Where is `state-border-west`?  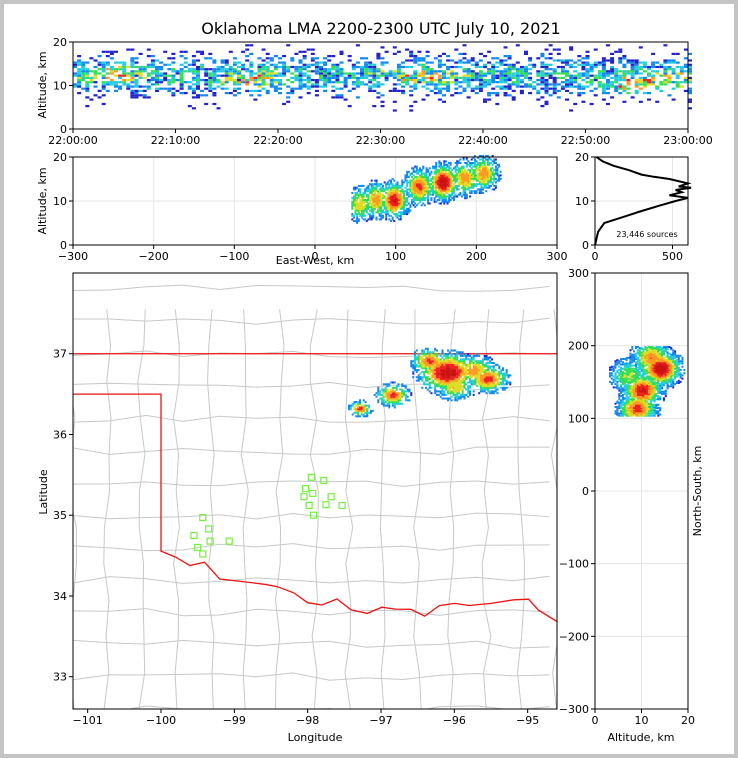 state-border-west is located at coordinates (117, 472).